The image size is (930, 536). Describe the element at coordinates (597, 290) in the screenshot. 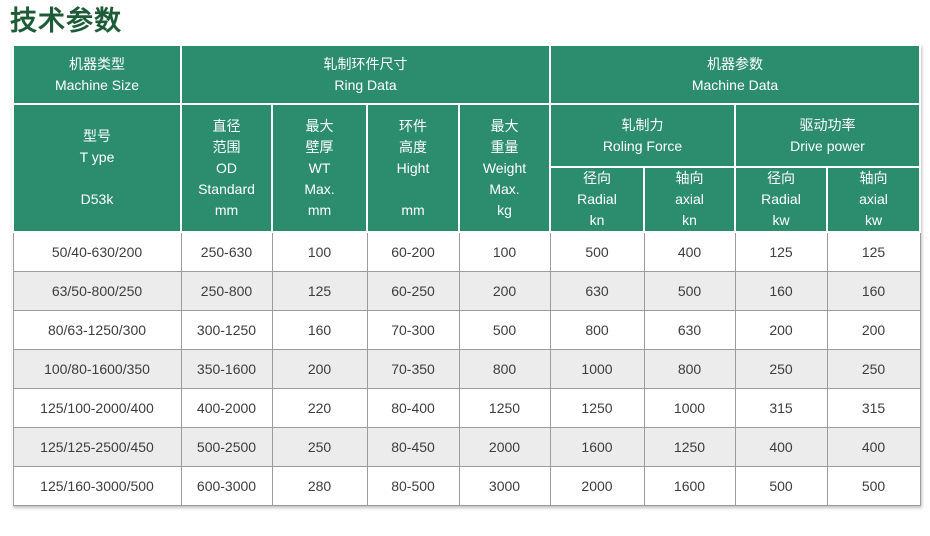

I see `value-cell: 630` at that location.